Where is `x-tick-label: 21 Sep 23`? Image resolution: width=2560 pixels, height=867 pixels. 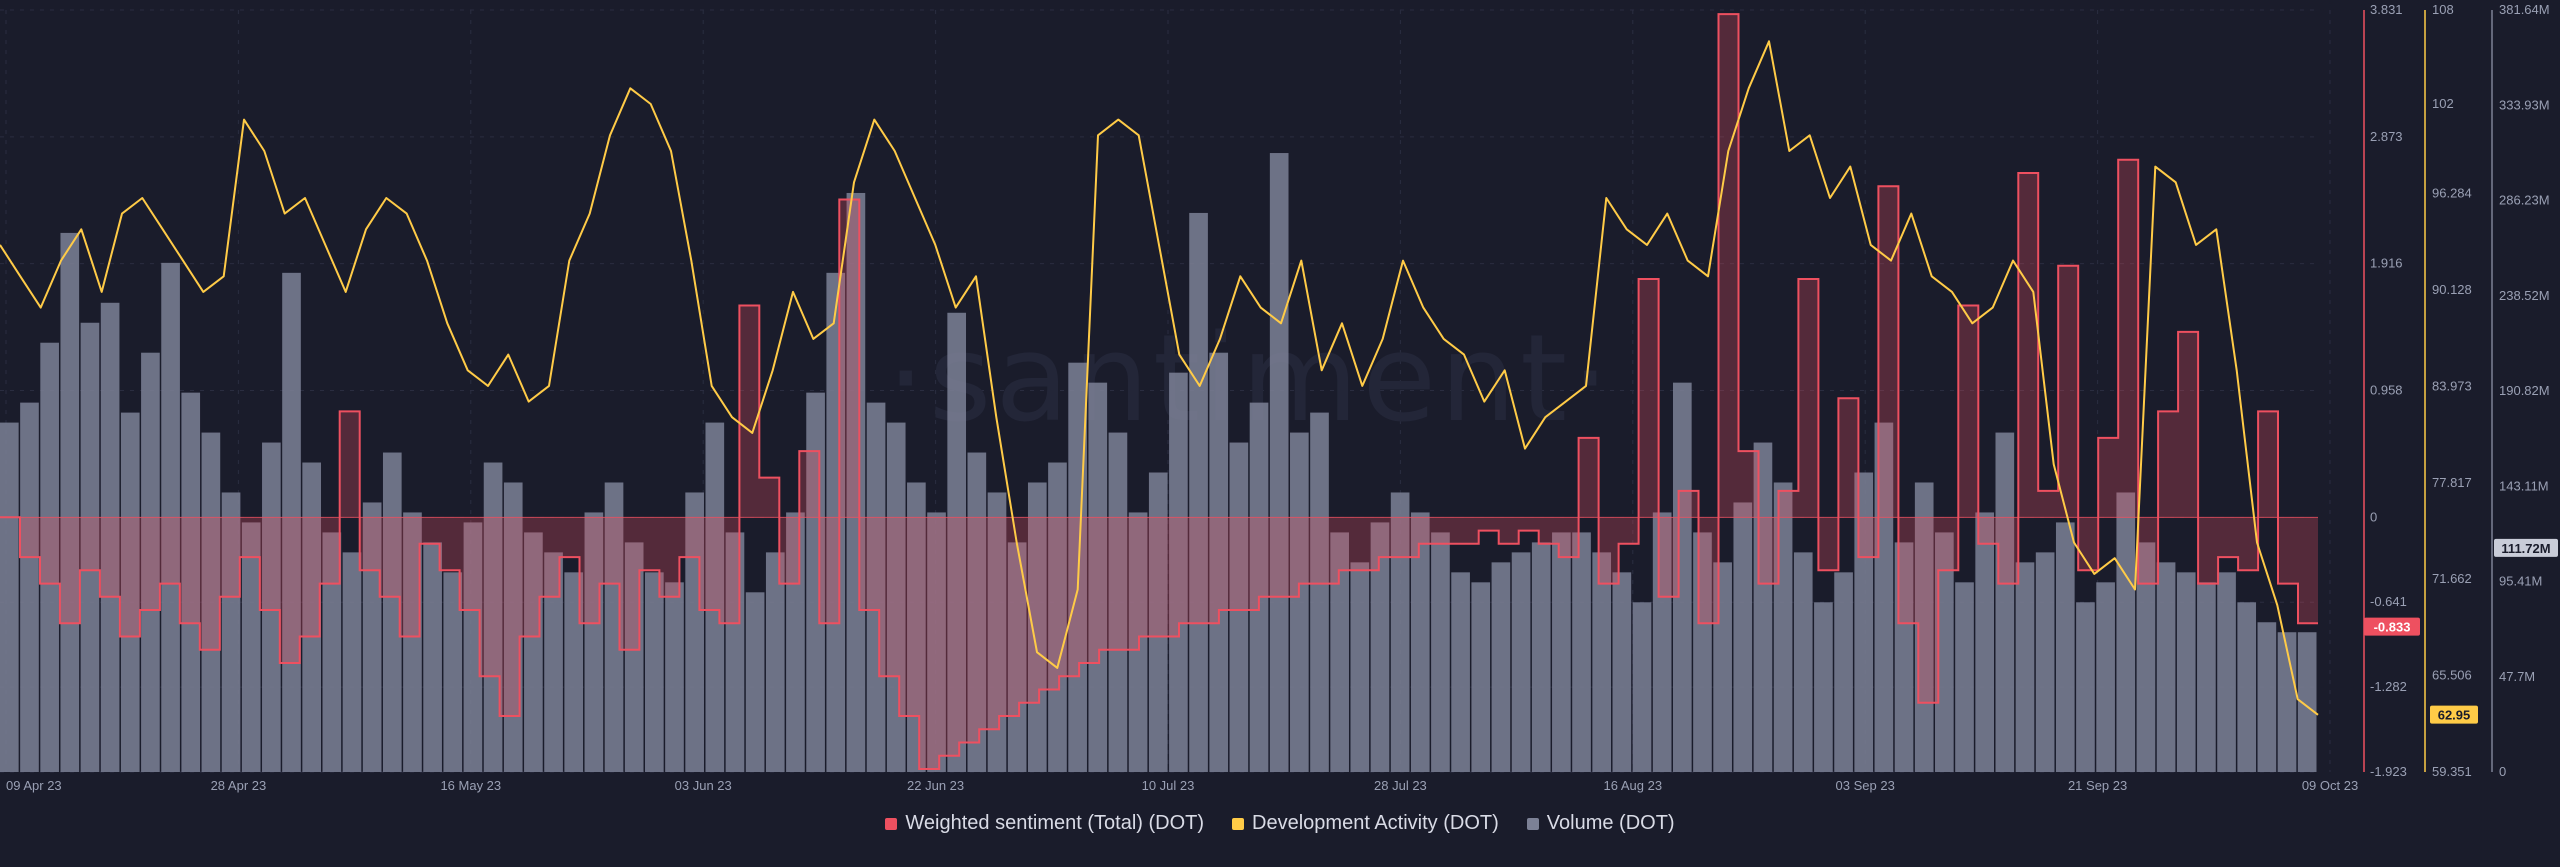 x-tick-label: 21 Sep 23 is located at coordinates (2097, 785).